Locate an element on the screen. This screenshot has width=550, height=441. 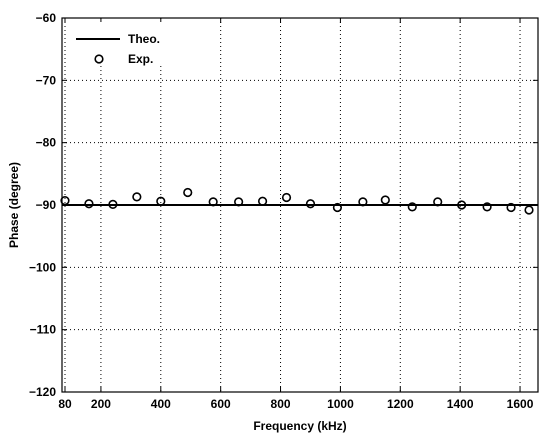
x-tick-label: 800 is located at coordinates (281, 404).